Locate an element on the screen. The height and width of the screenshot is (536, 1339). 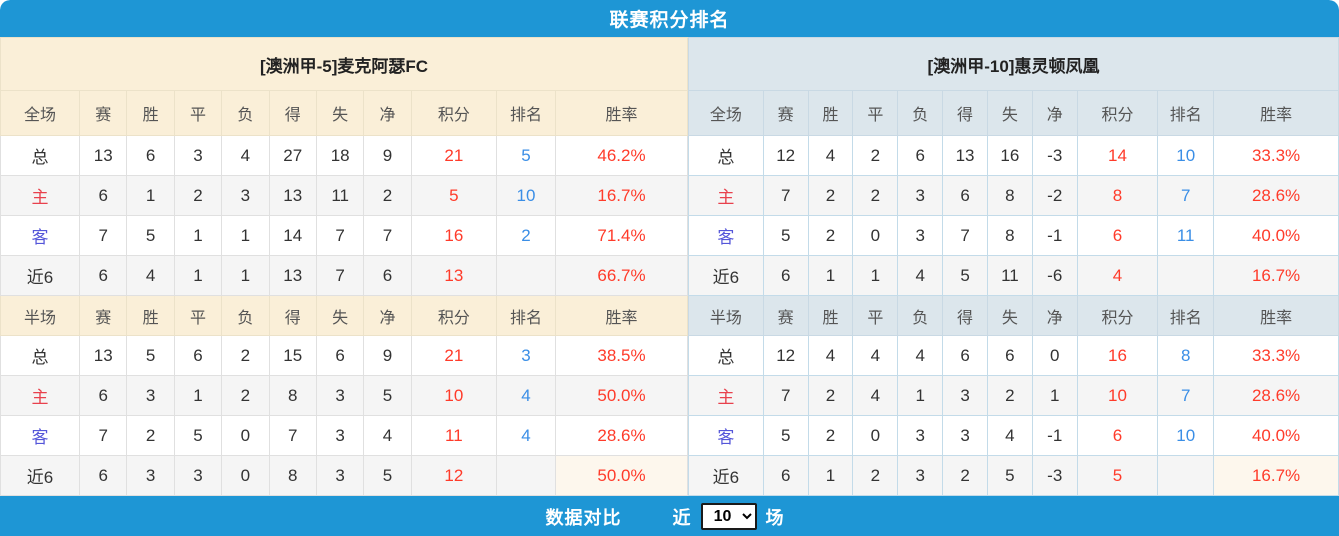
rank-cell: 8 is located at coordinates (1186, 355).